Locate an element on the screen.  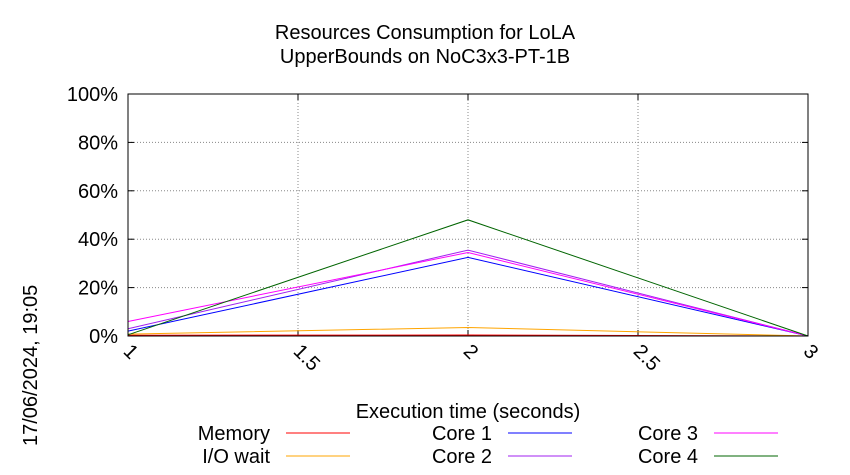
legend-label: I/O wait is located at coordinates (236, 457).